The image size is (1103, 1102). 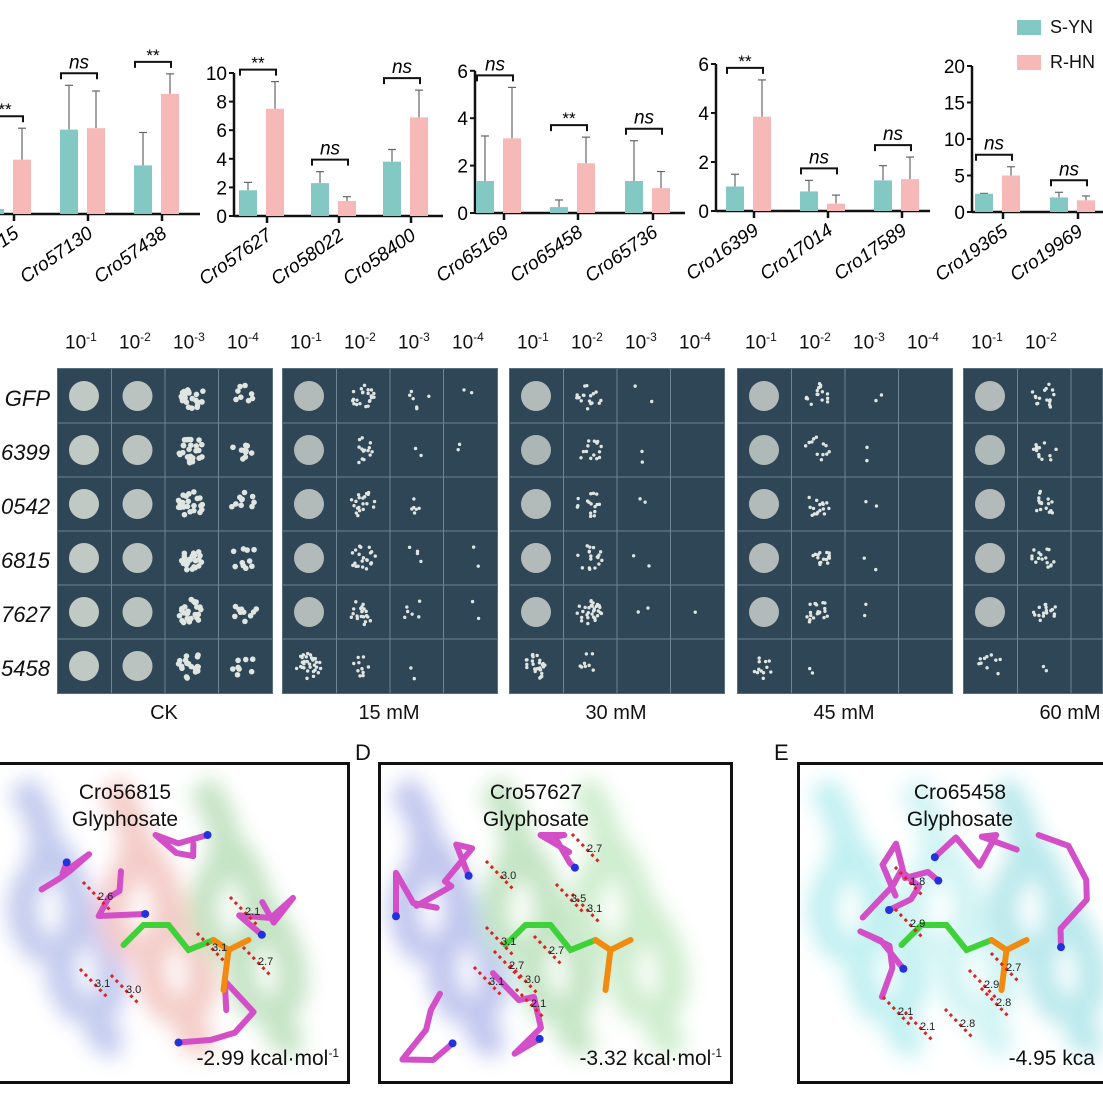 I want to click on glyphosate-ligand, so click(x=568, y=957).